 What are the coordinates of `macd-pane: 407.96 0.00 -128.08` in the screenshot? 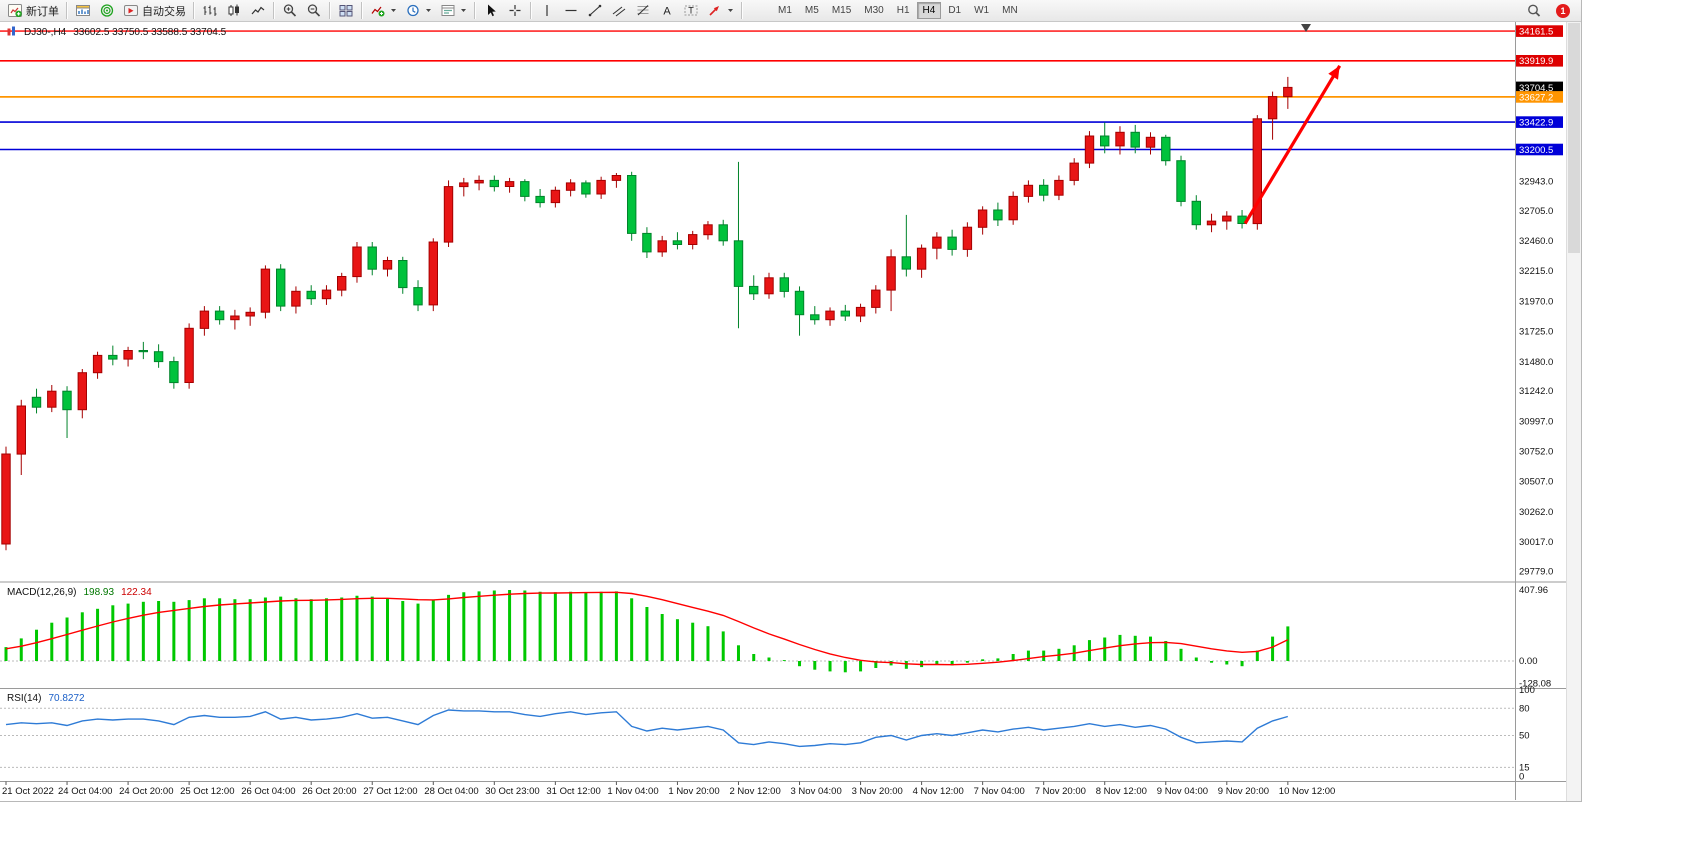 It's located at (775, 637).